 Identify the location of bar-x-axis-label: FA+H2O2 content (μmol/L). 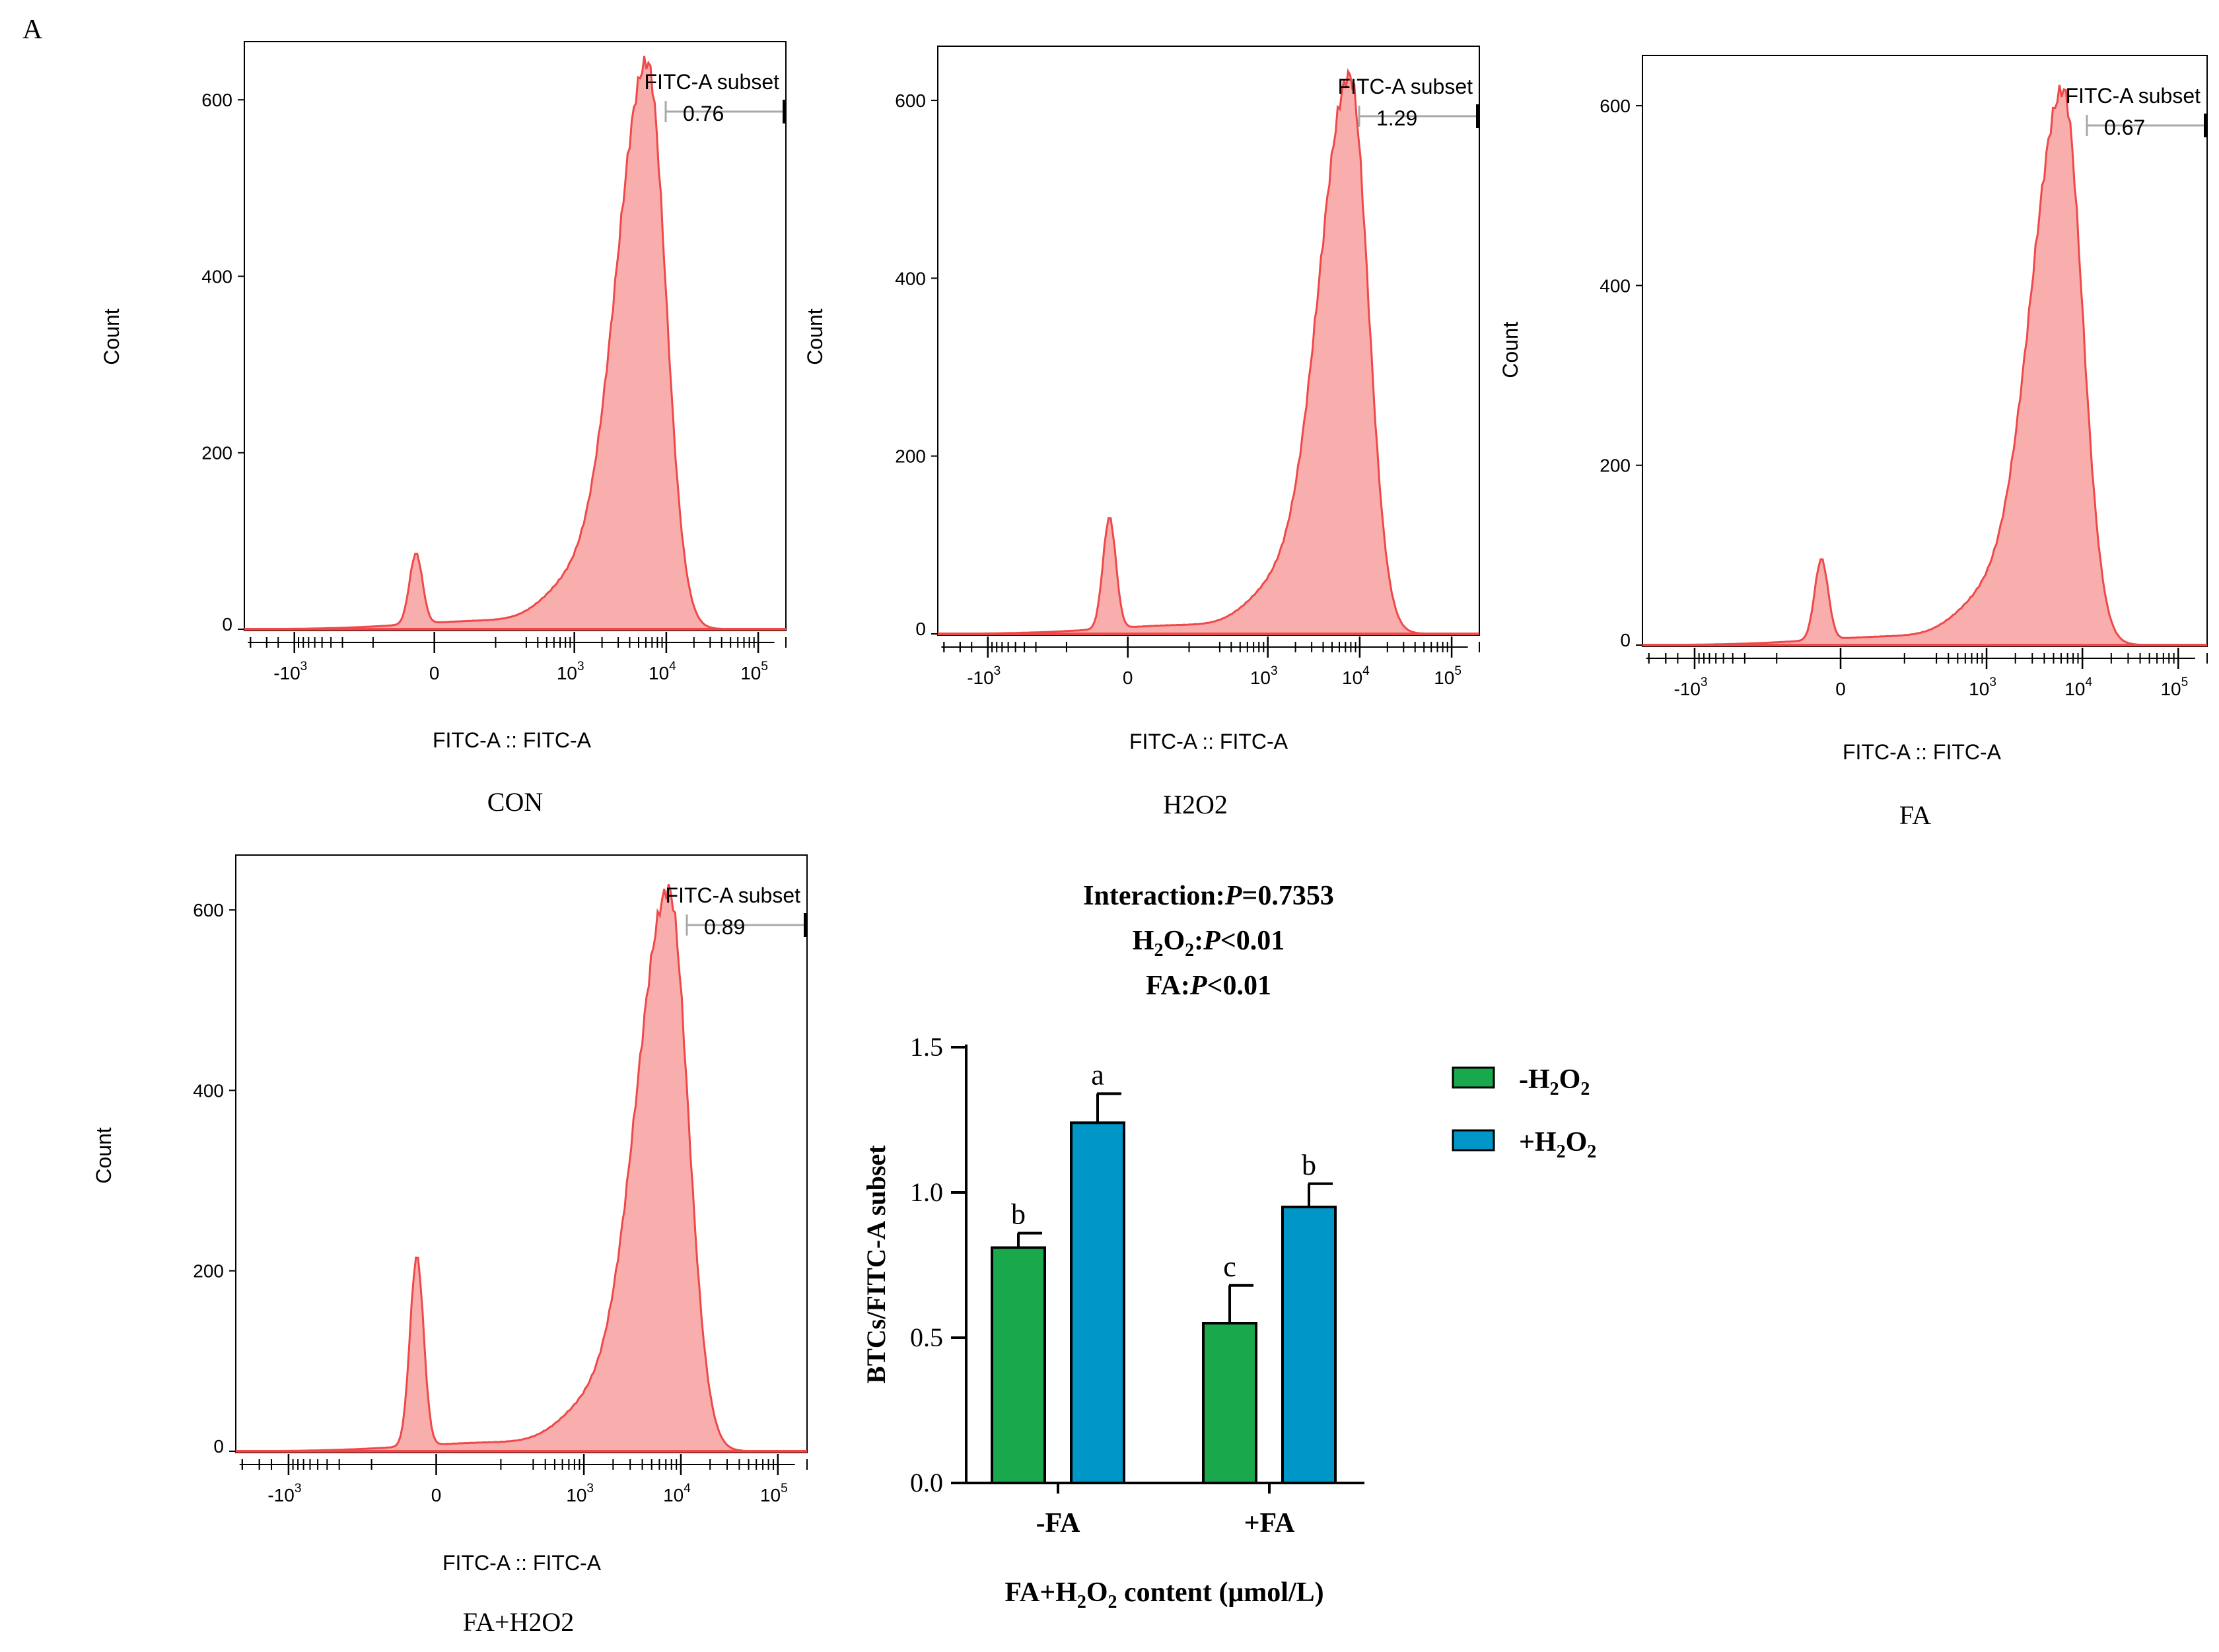
(1163, 1594).